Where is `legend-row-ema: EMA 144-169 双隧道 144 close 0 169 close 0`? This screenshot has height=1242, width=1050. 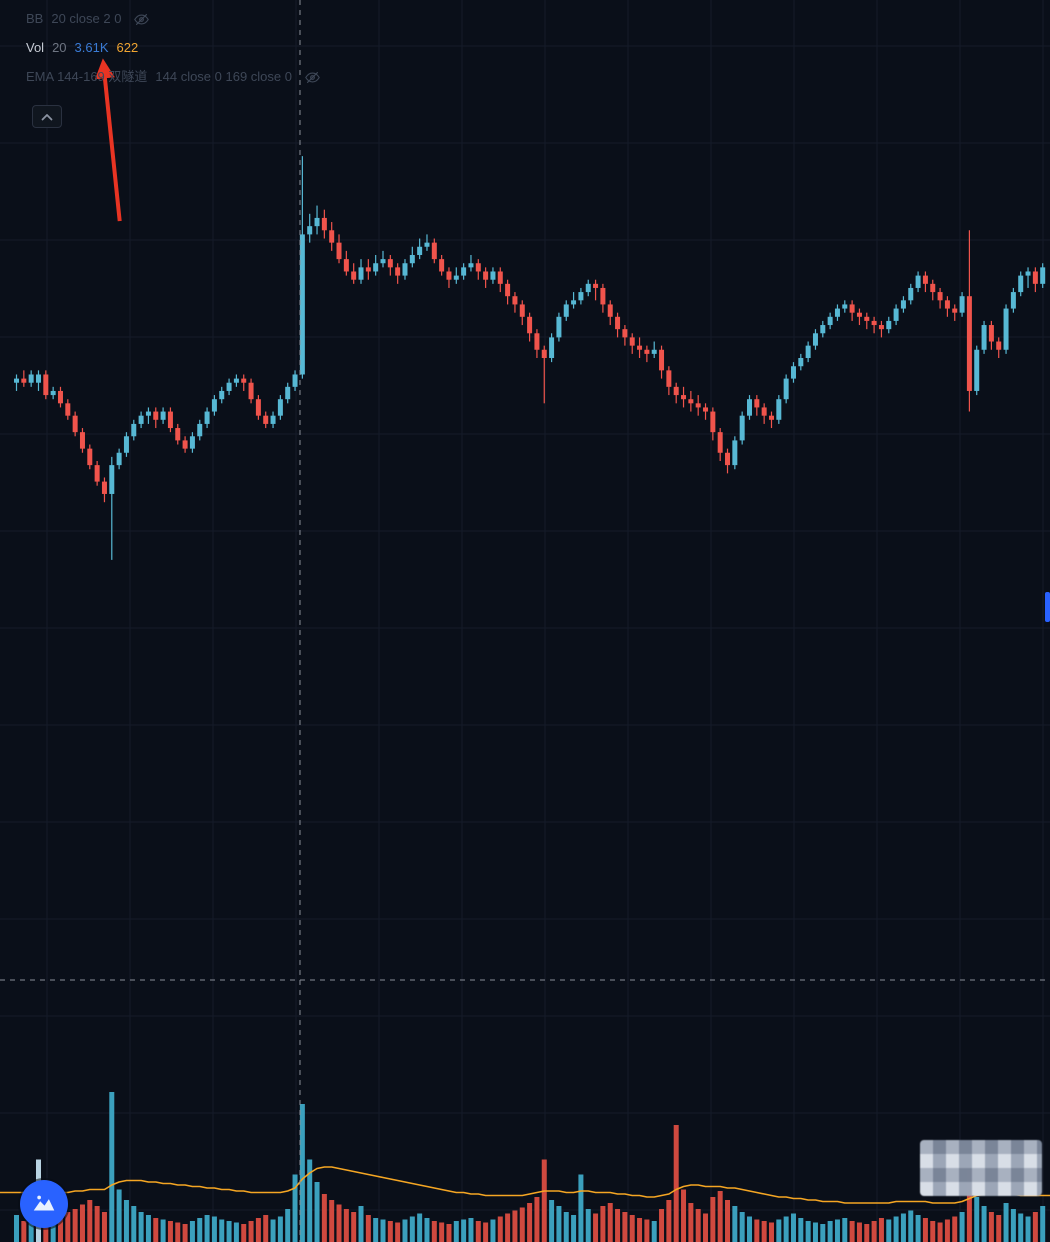 legend-row-ema: EMA 144-169 双隧道 144 close 0 169 close 0 is located at coordinates (173, 77).